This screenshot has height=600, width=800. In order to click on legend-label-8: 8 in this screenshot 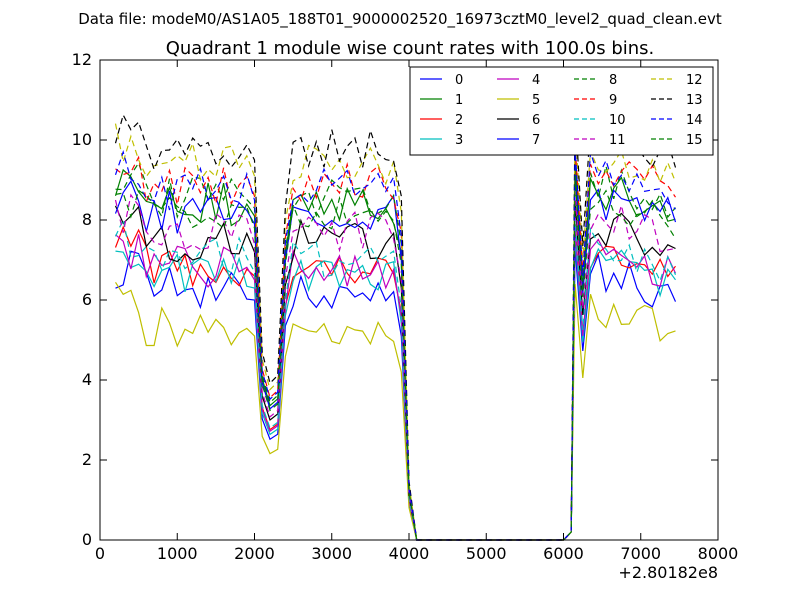, I will do `click(613, 80)`.